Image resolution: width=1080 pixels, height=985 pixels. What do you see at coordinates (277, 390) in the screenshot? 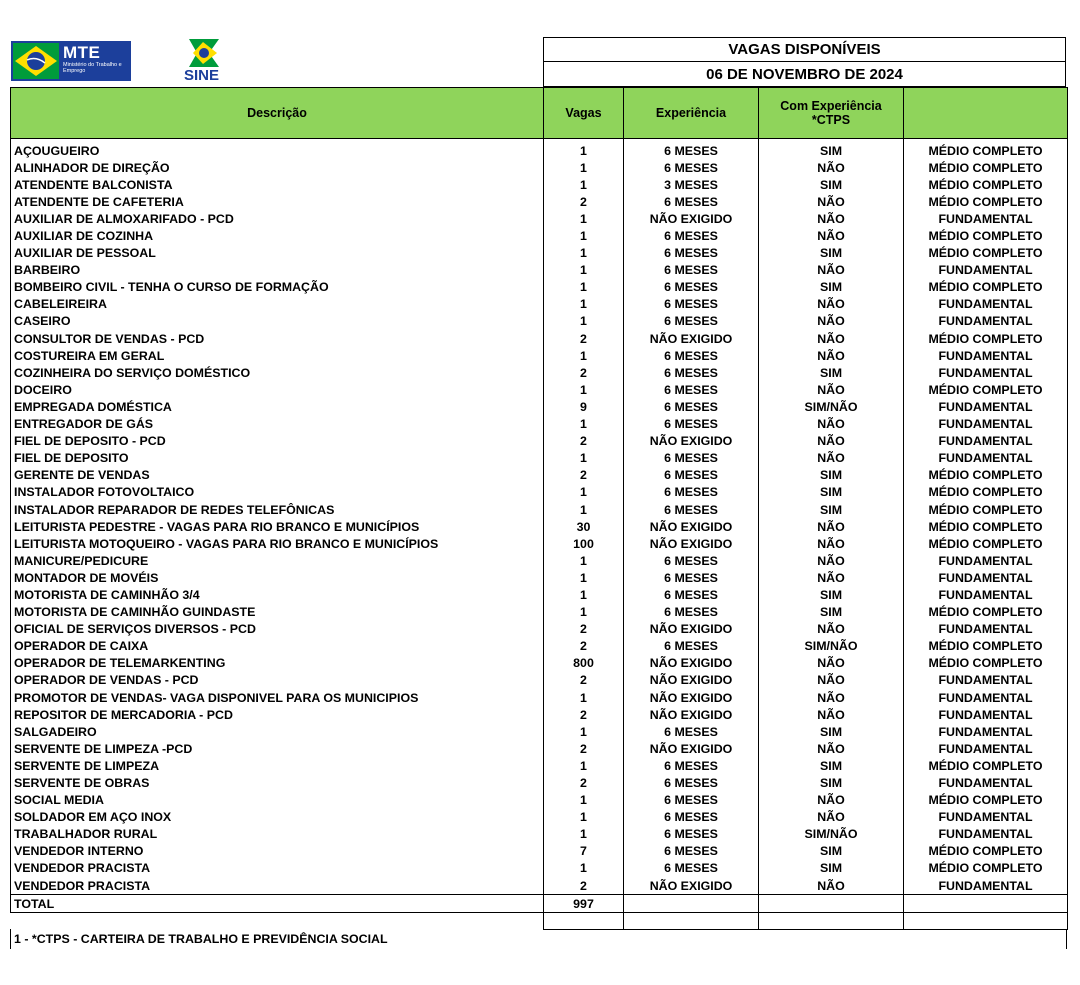
I see `cell-descricao: DOCEIRO` at bounding box center [277, 390].